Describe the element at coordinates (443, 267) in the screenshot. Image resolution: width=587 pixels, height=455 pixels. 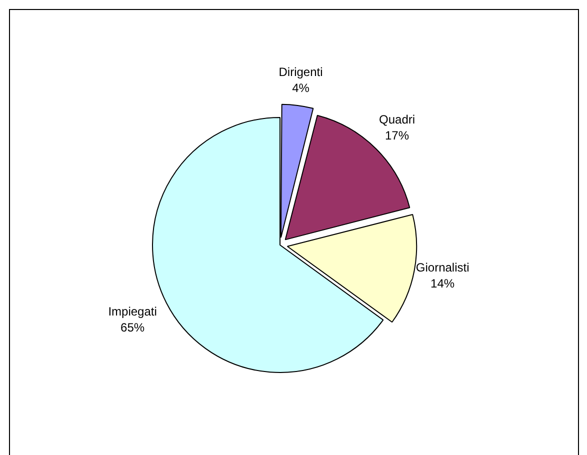
I see `slice-label: Giornalisti` at that location.